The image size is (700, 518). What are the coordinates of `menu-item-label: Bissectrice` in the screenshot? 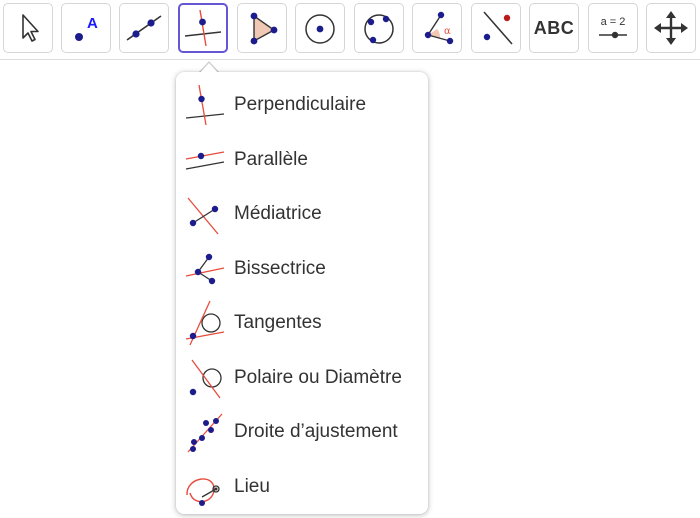 It's located at (280, 268).